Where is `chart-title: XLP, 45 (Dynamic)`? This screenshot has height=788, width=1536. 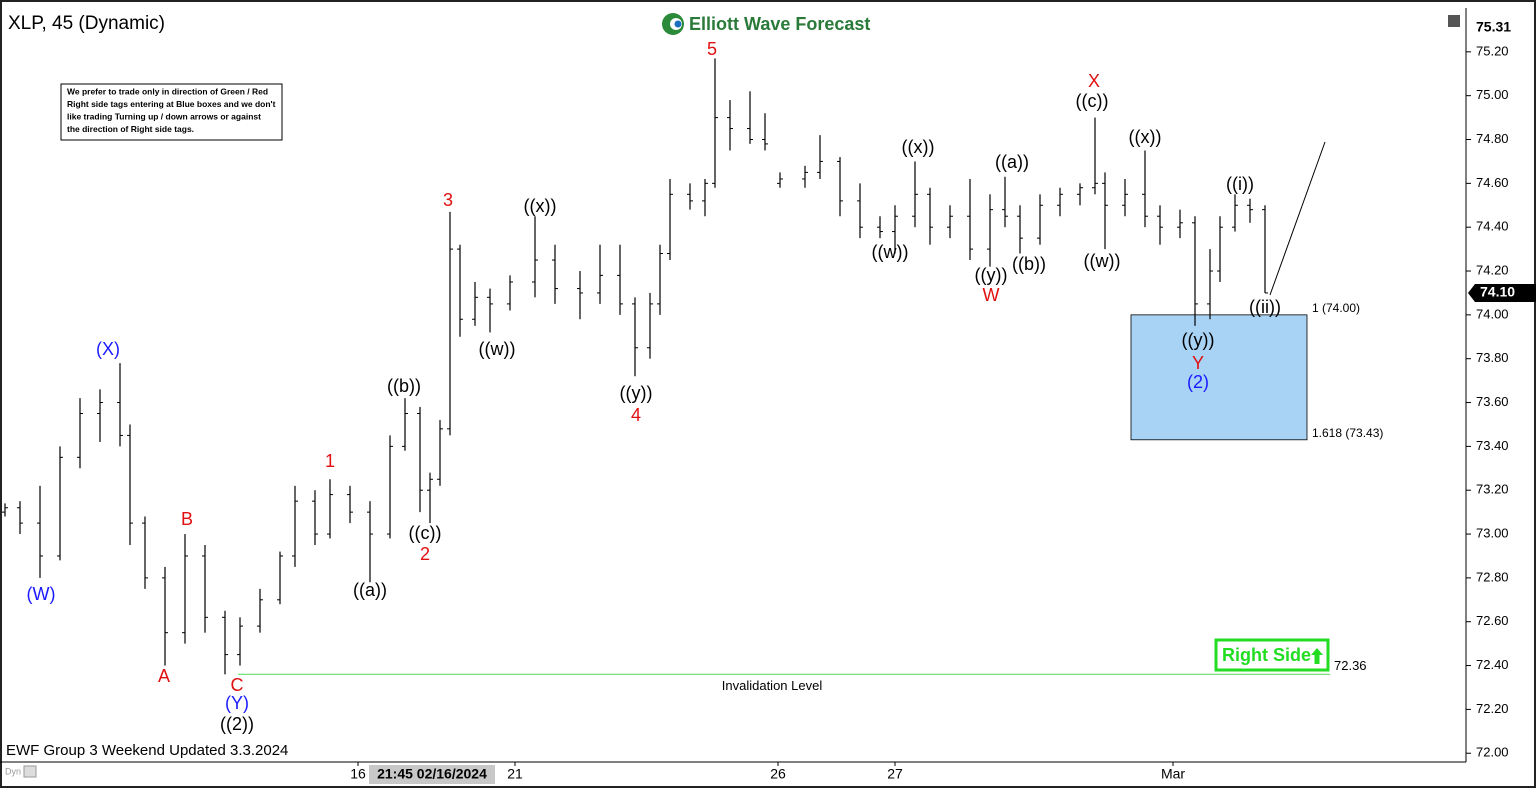 chart-title: XLP, 45 (Dynamic) is located at coordinates (86, 23).